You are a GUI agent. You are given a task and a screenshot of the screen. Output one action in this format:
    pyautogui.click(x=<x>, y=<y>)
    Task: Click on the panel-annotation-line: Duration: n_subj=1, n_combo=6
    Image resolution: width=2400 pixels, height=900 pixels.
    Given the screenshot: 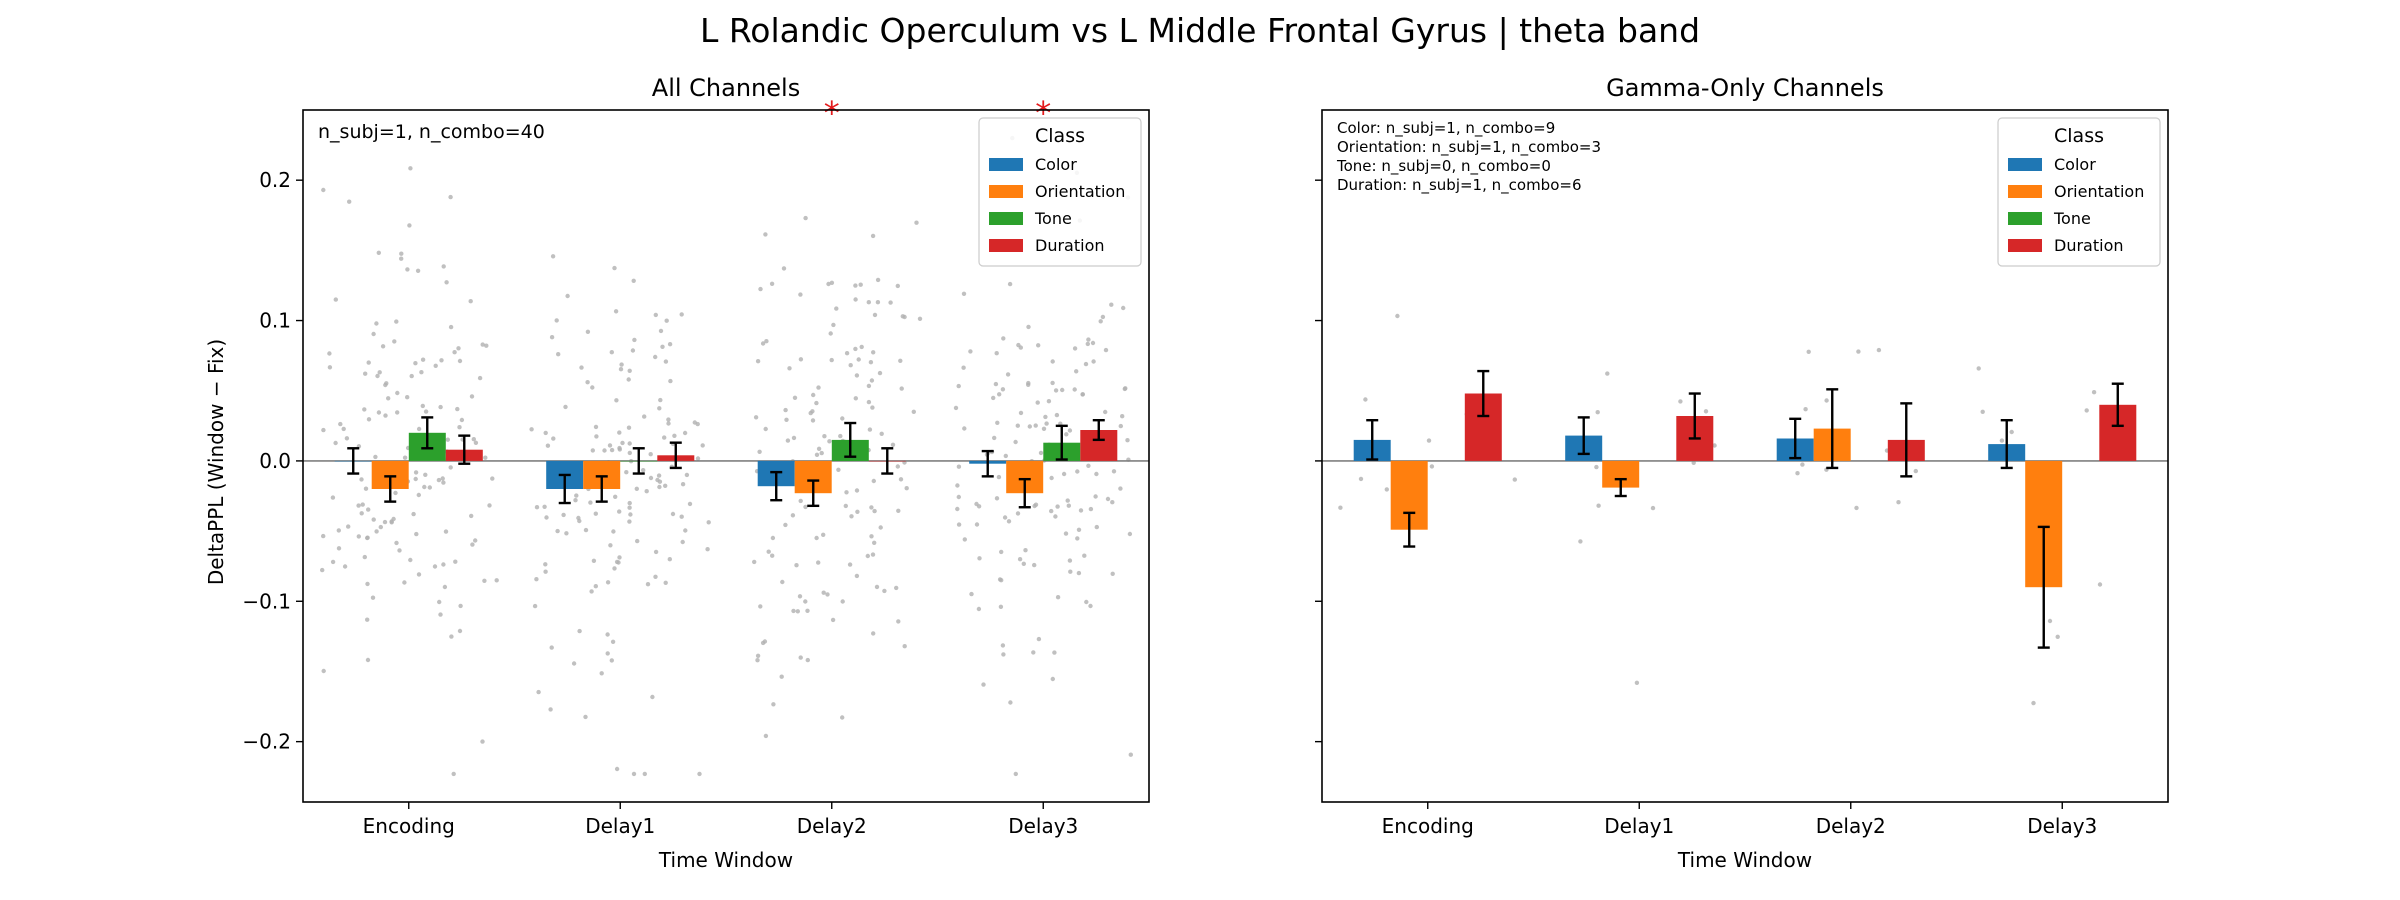 What is the action you would take?
    pyautogui.click(x=1459, y=185)
    